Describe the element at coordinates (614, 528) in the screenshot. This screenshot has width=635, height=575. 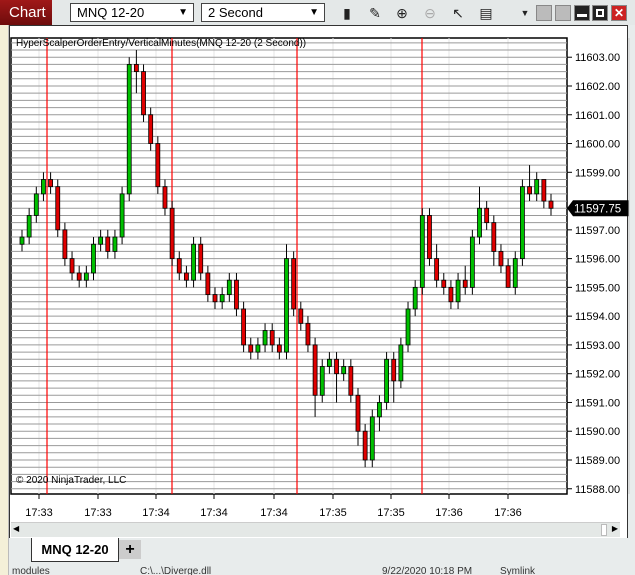
I see `scroll-right-icon: ▶` at that location.